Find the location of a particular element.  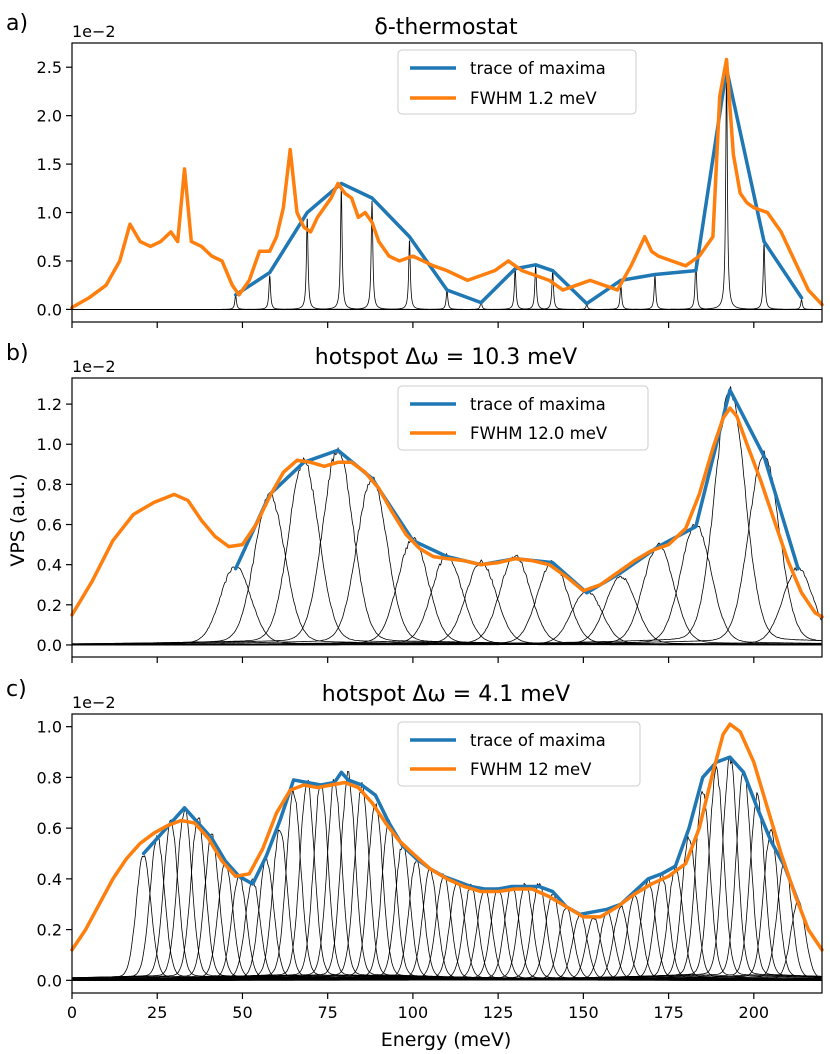

x-tick-label: 200 is located at coordinates (754, 1012).